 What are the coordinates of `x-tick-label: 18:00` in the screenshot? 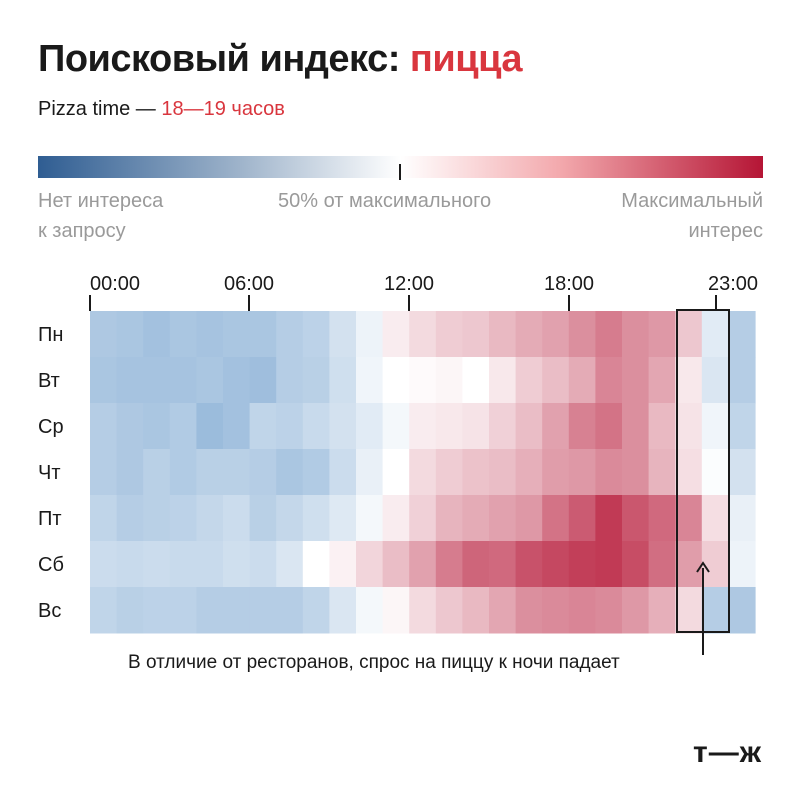 It's located at (569, 284).